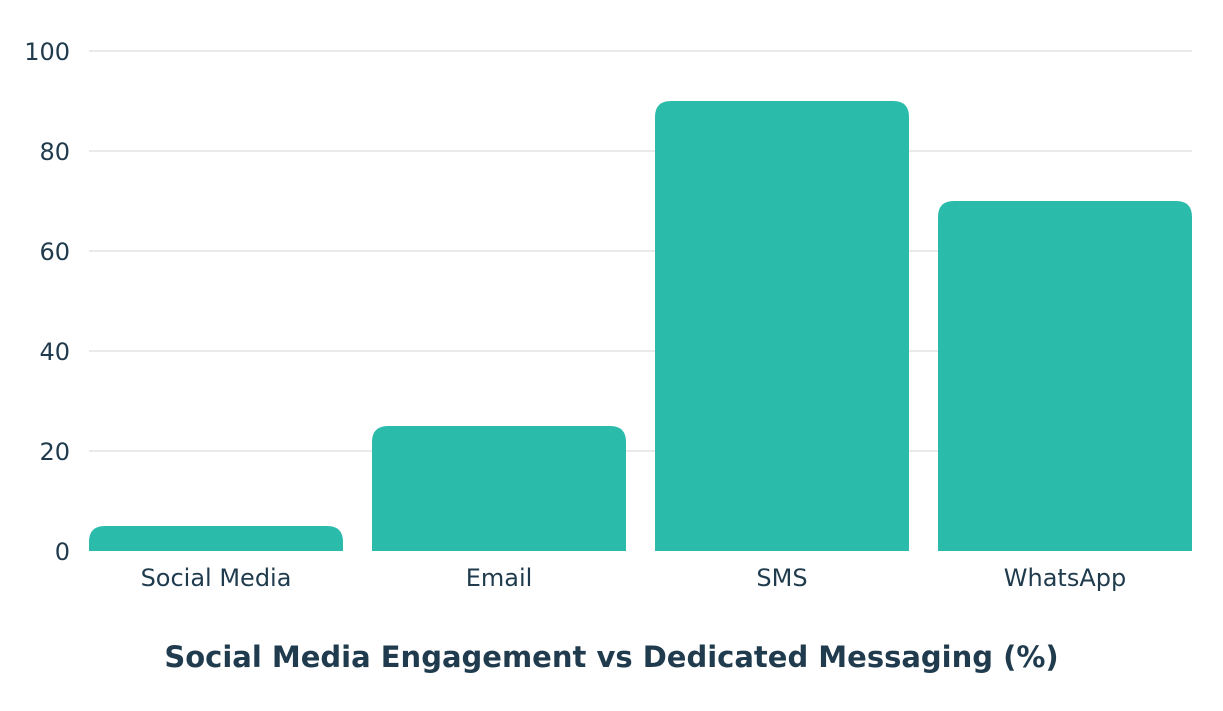  Describe the element at coordinates (54, 352) in the screenshot. I see `y-tick-label: 40` at that location.